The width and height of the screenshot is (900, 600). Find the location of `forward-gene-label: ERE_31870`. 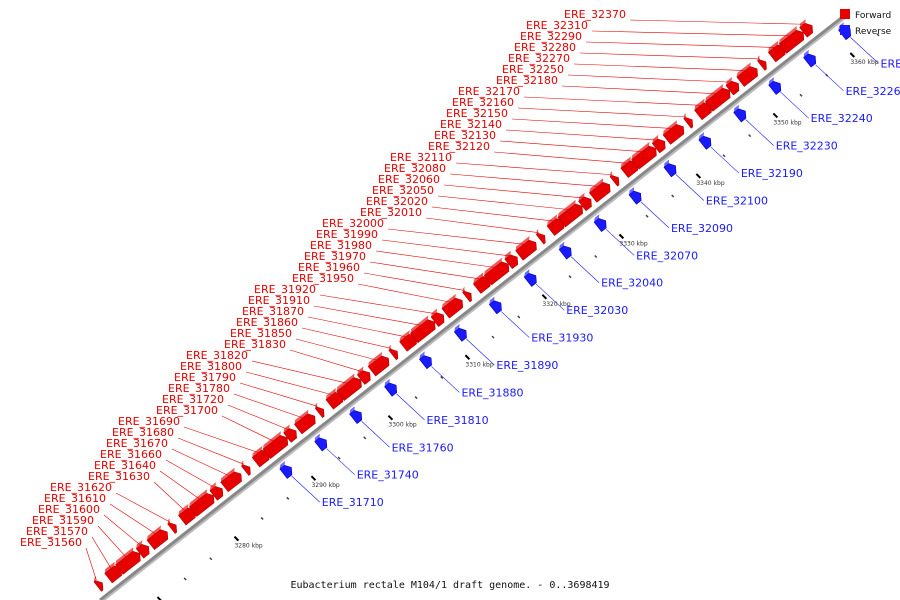

forward-gene-label: ERE_31870 is located at coordinates (273, 311).